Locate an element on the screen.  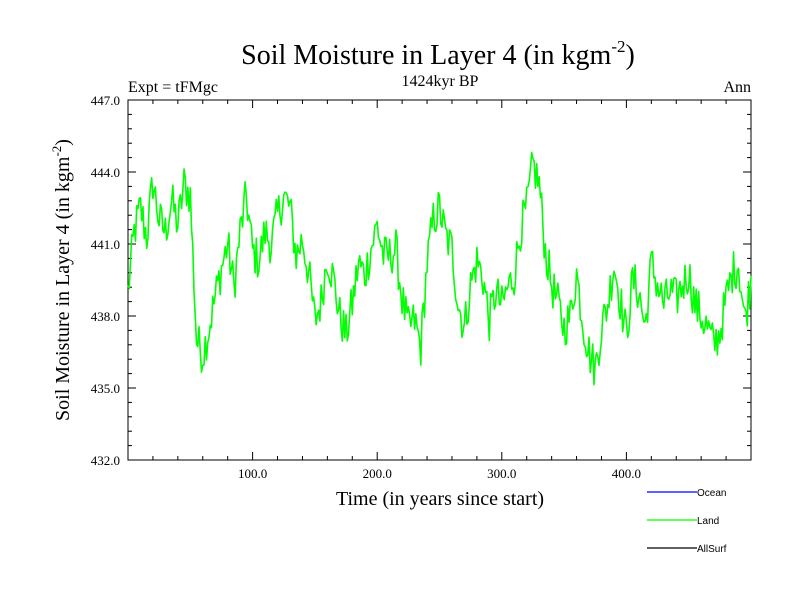
legend-label-allsurf: AllSurf is located at coordinates (712, 549).